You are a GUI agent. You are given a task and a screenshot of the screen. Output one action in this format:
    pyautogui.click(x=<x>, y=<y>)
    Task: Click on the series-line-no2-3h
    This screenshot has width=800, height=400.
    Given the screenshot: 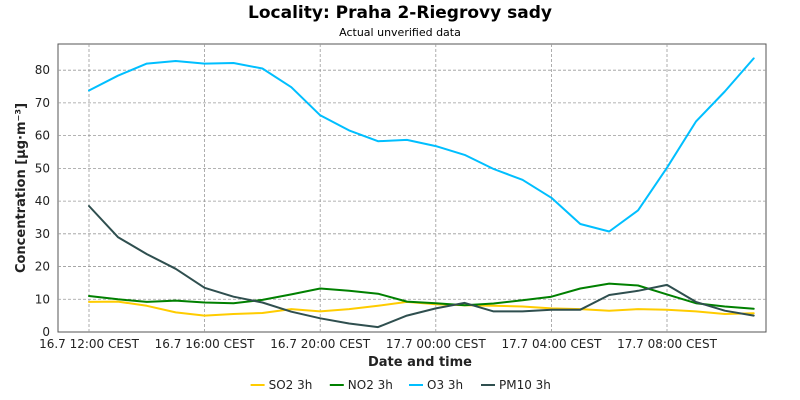 What is the action you would take?
    pyautogui.click(x=421, y=296)
    